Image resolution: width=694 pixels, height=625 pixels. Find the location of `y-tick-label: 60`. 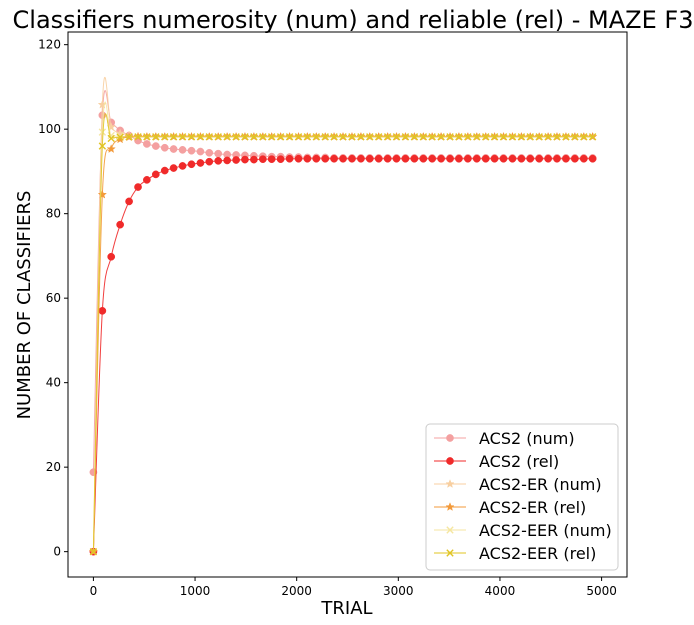

y-tick-label: 60 is located at coordinates (53, 298).